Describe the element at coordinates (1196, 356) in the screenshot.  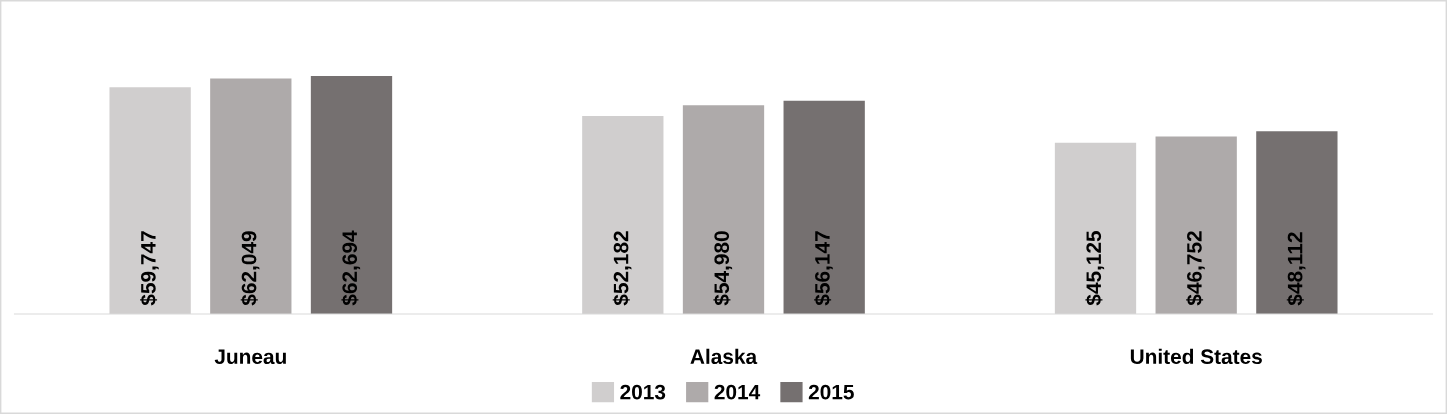
I see `x-tick-label: United States` at that location.